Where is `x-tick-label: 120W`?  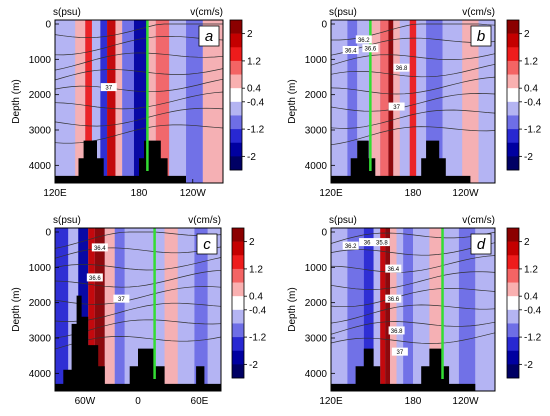
x-tick-label: 120W is located at coordinates (465, 401).